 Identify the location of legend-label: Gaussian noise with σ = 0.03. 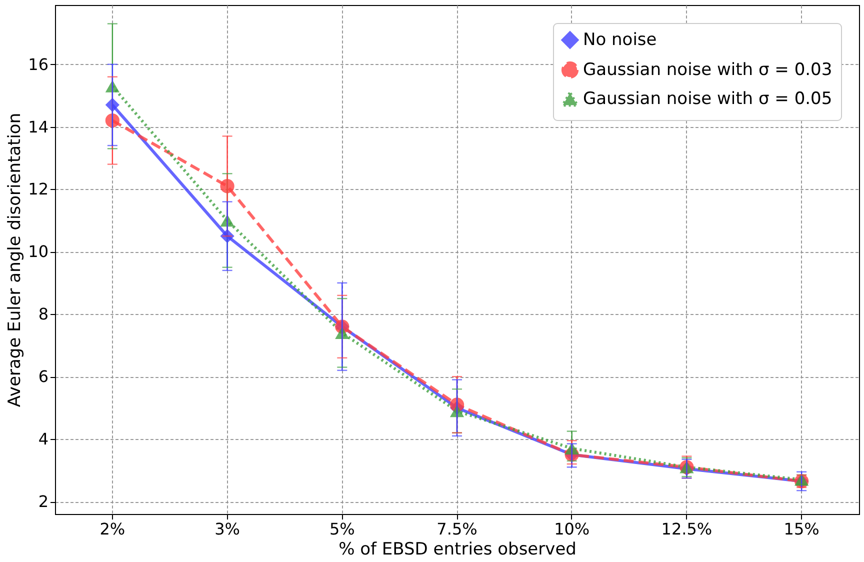
(707, 70).